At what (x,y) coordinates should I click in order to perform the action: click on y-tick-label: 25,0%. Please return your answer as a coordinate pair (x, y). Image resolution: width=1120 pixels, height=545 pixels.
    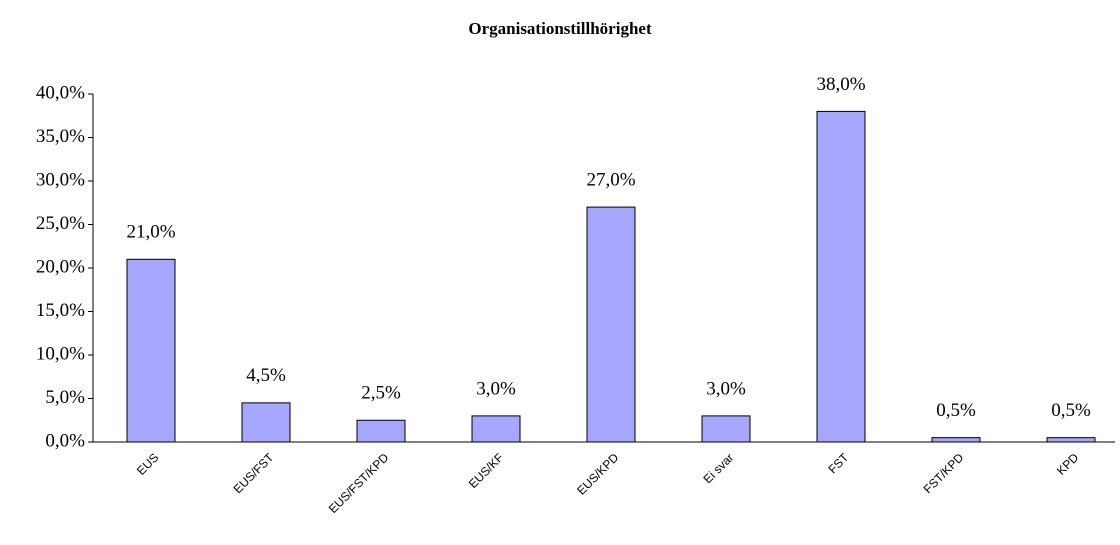
    Looking at the image, I should click on (60, 223).